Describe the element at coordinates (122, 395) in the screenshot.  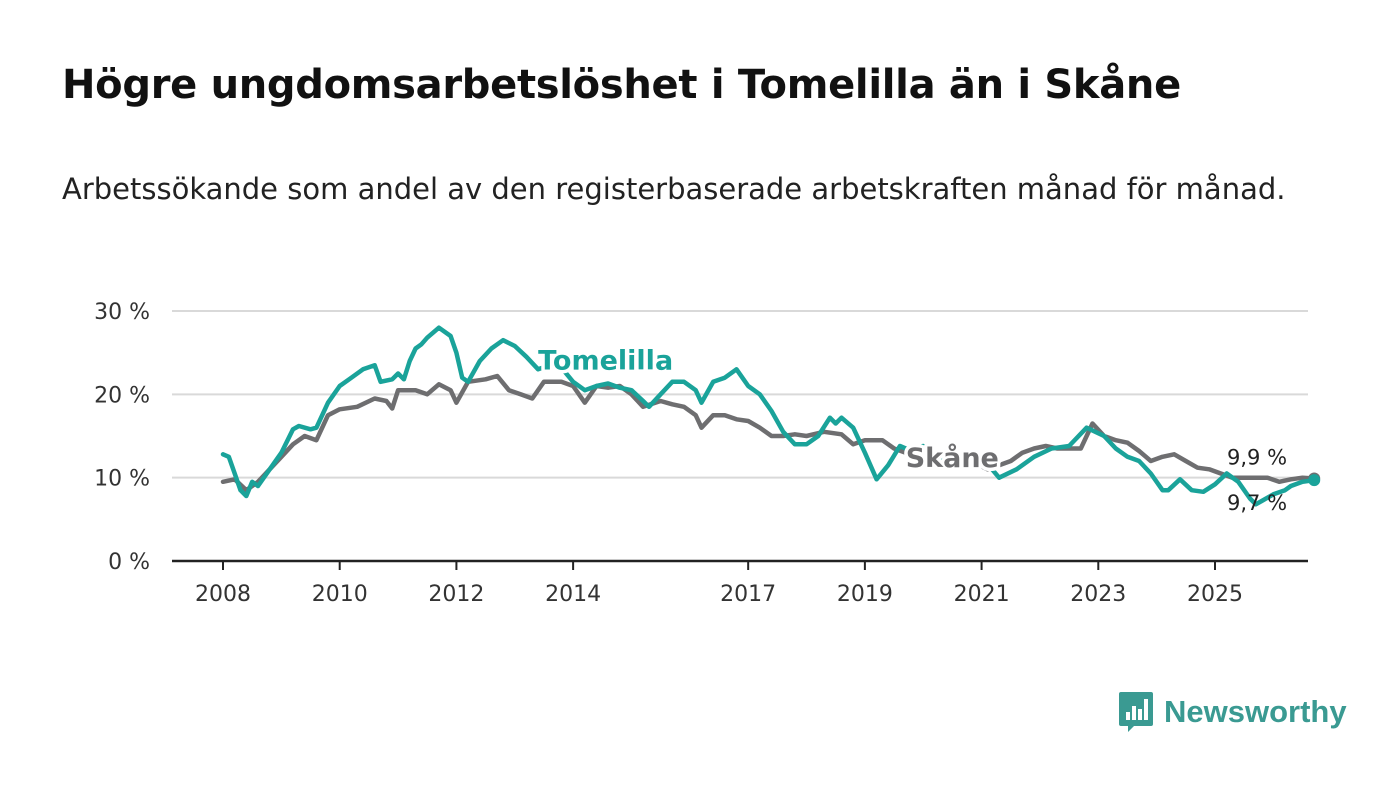
I see `y-tick-label: 20 %` at that location.